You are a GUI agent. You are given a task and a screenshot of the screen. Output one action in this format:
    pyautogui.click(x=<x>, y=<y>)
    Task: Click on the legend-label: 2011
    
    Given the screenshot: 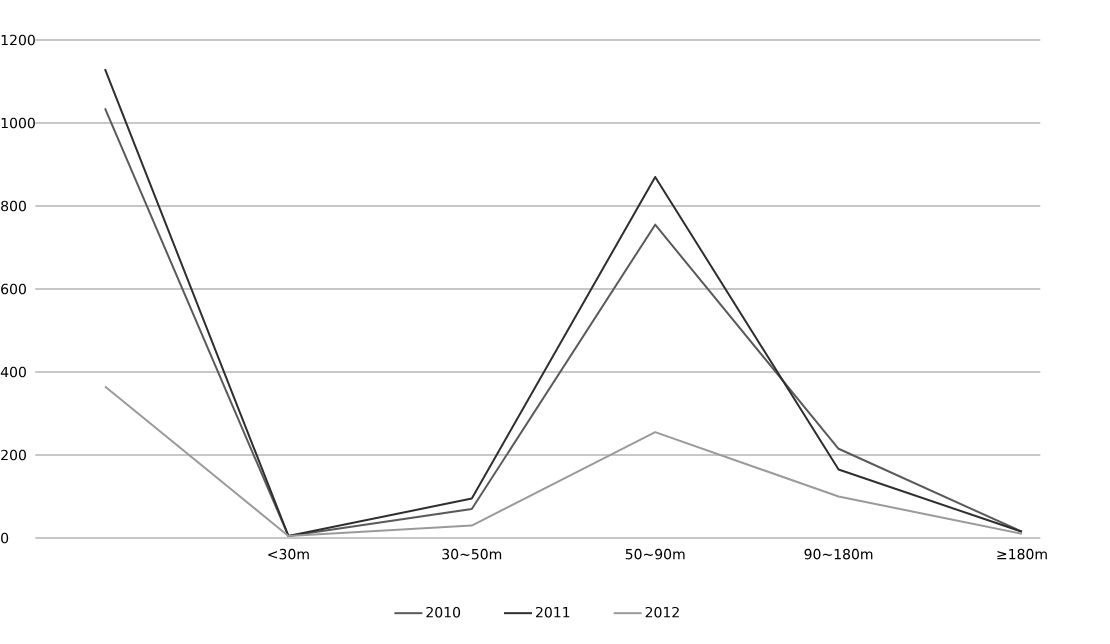 What is the action you would take?
    pyautogui.click(x=553, y=612)
    